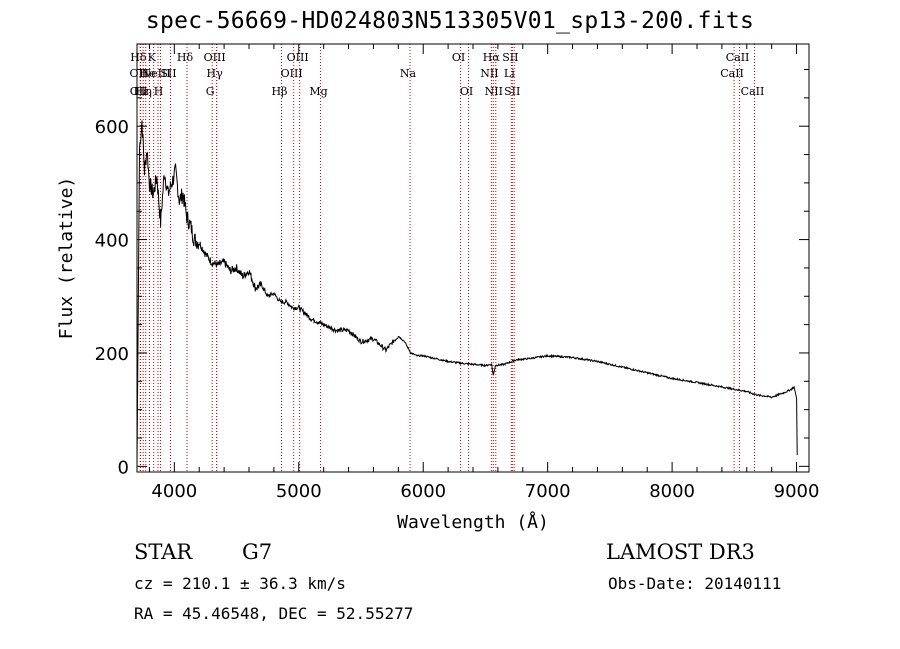 This screenshot has width=900, height=649. What do you see at coordinates (147, 73) in the screenshot?
I see `emission-line-label: He` at bounding box center [147, 73].